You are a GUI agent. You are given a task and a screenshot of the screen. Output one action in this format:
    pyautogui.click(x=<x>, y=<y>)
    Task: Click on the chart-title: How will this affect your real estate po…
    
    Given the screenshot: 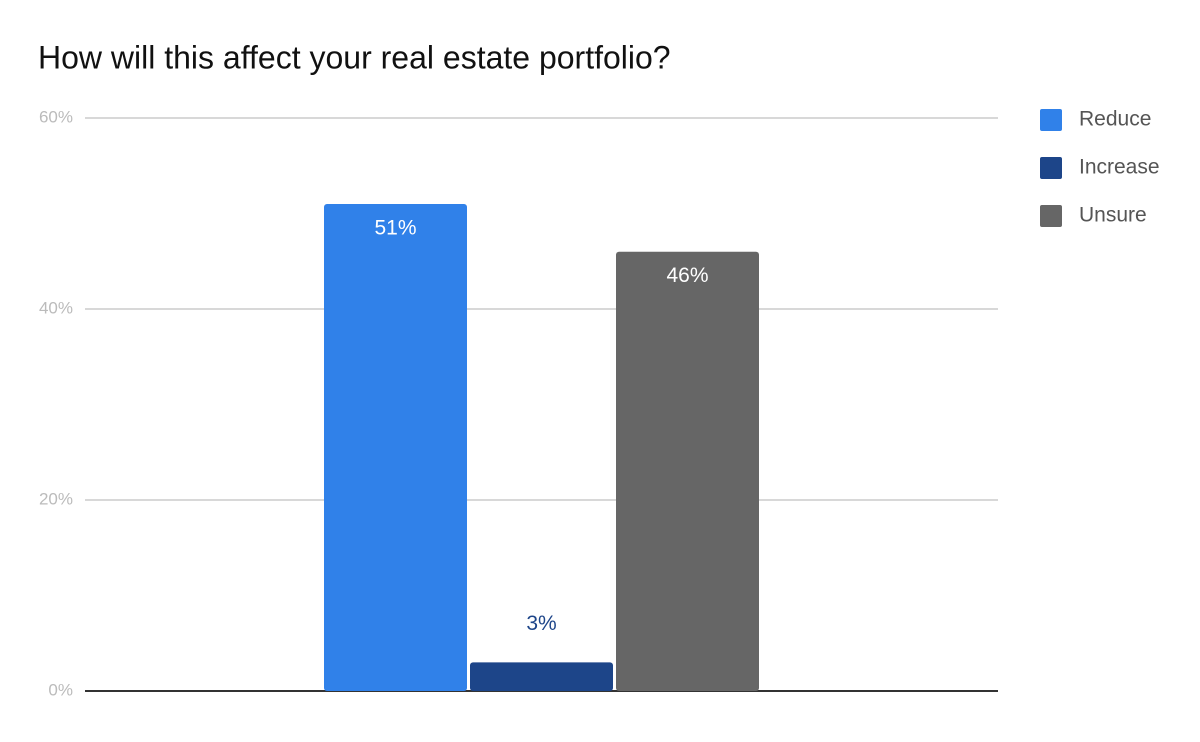 What is the action you would take?
    pyautogui.click(x=354, y=57)
    